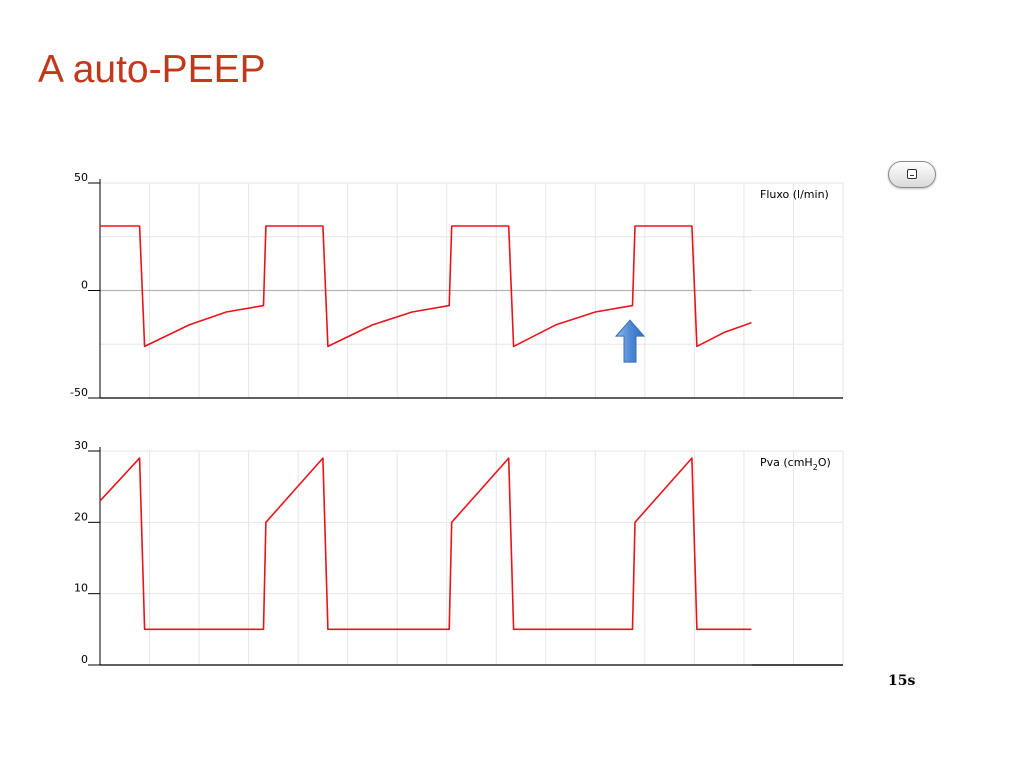 The image size is (1024, 768). What do you see at coordinates (426, 286) in the screenshot?
I see `flow-series-line` at bounding box center [426, 286].